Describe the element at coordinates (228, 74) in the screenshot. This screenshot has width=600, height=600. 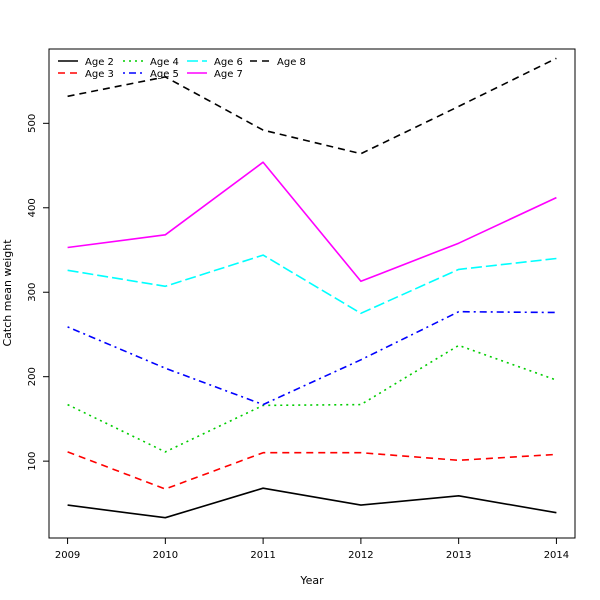
I see `legend-label: Age 7` at that location.